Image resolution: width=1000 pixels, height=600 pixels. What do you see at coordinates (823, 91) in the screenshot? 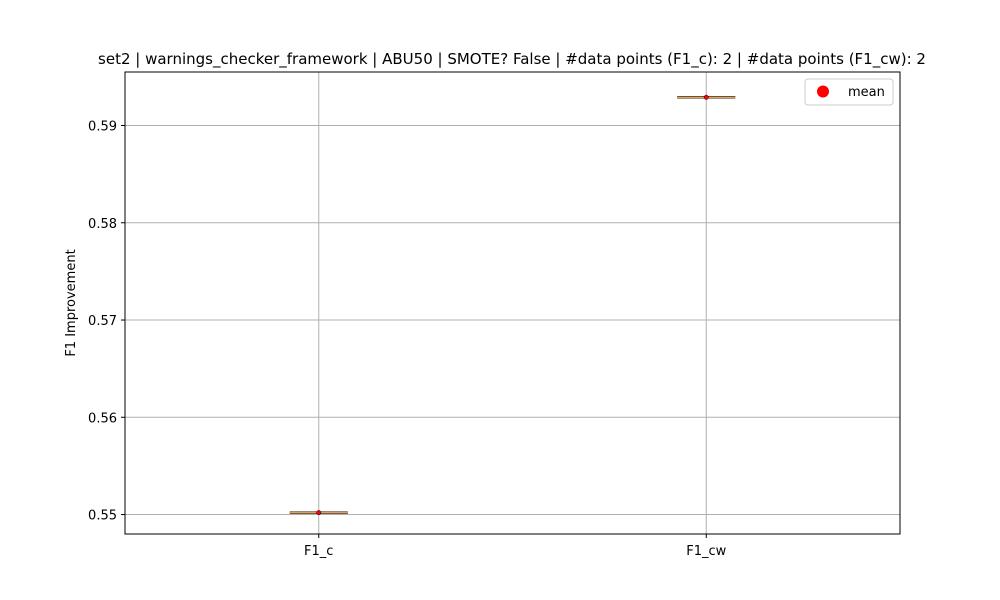
I see `legend-mean-marker` at bounding box center [823, 91].